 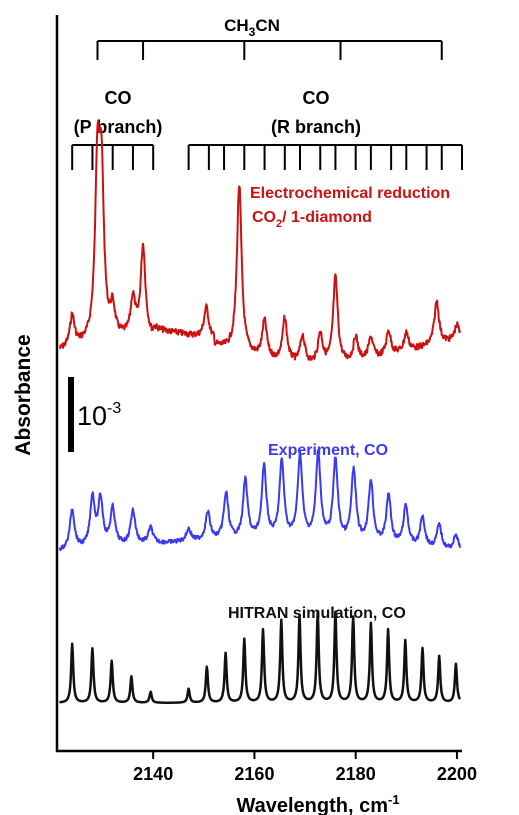 What do you see at coordinates (457, 774) in the screenshot?
I see `x-tick-label: 2200` at bounding box center [457, 774].